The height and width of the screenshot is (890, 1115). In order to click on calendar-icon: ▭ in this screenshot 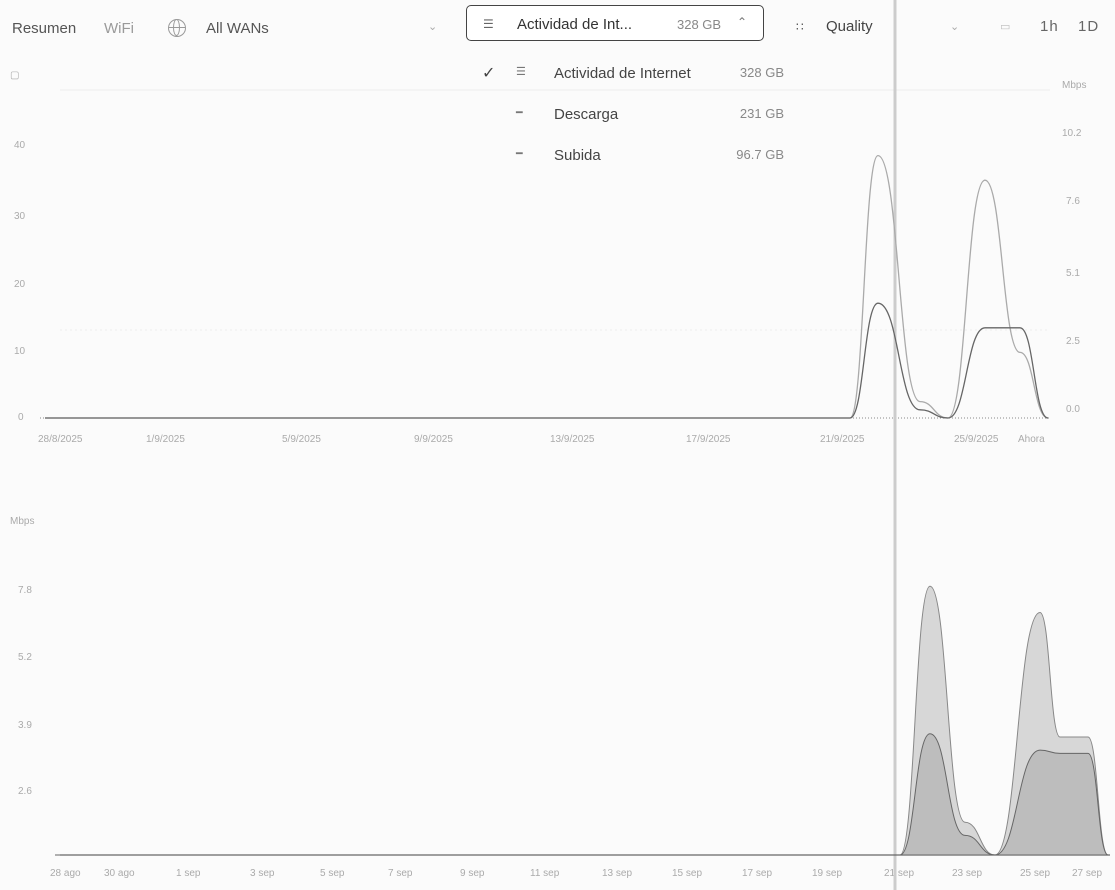, I will do `click(1006, 27)`.